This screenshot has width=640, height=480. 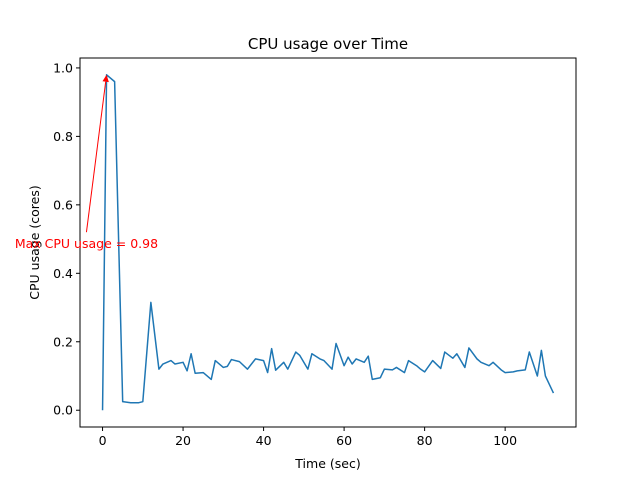 What do you see at coordinates (34, 242) in the screenshot?
I see `y-axis-label: CPU usage (cores)` at bounding box center [34, 242].